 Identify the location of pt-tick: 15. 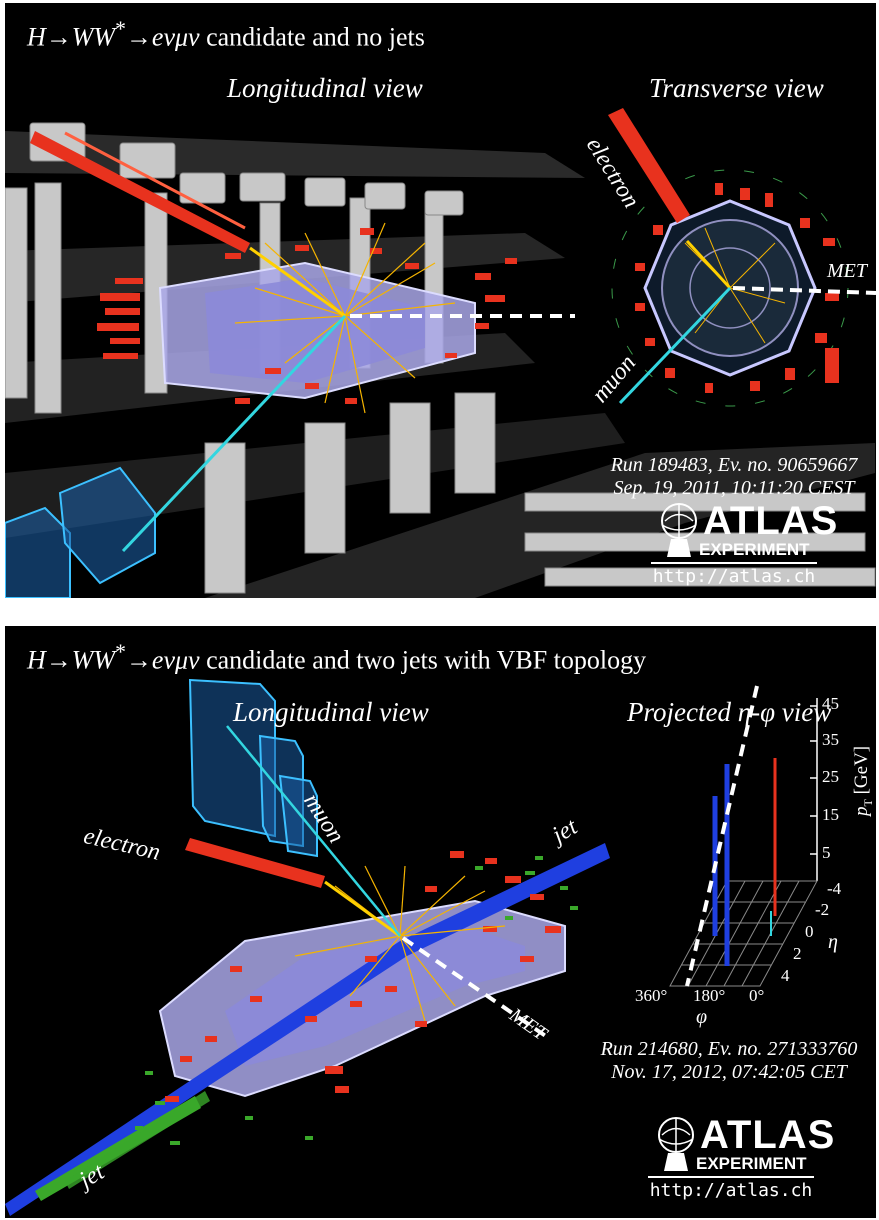
(830, 814).